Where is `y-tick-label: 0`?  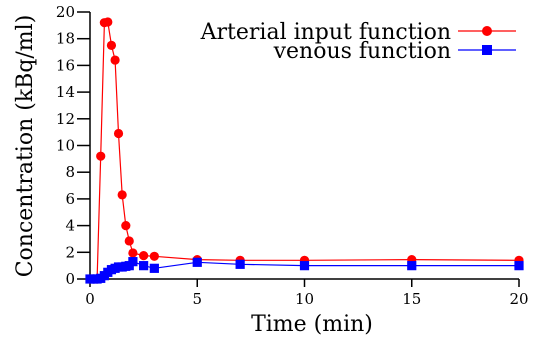
y-tick-label: 0 is located at coordinates (70, 279).